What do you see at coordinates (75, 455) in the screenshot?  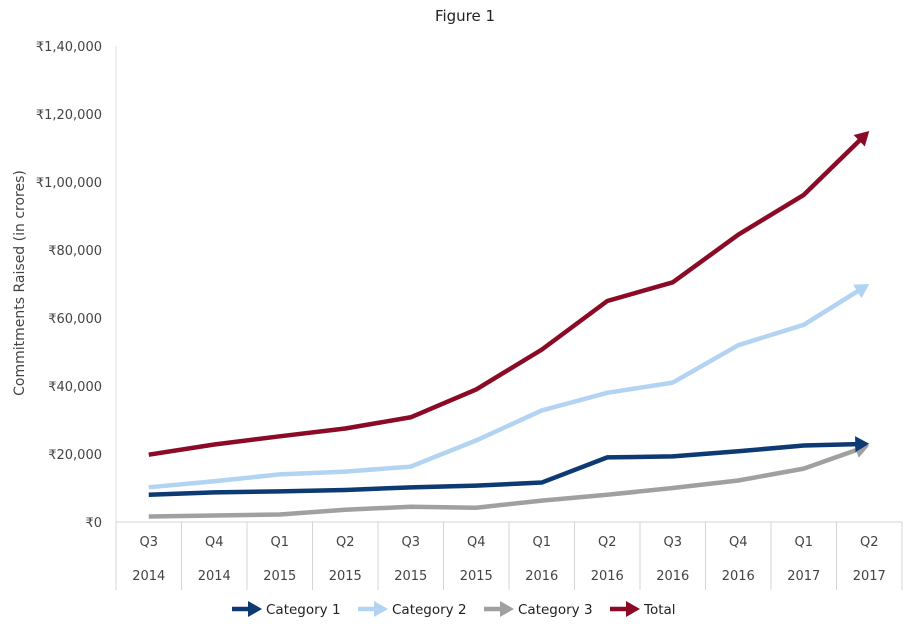 I see `y-tick-label: ₹20,000` at bounding box center [75, 455].